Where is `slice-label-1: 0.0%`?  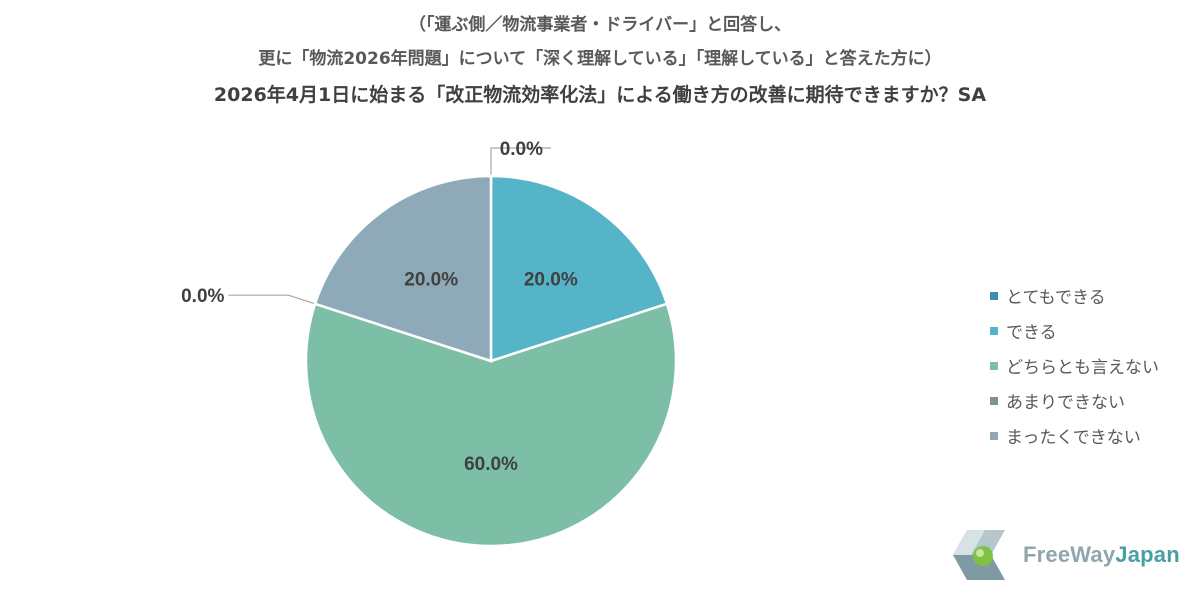
slice-label-1: 0.0% is located at coordinates (521, 149).